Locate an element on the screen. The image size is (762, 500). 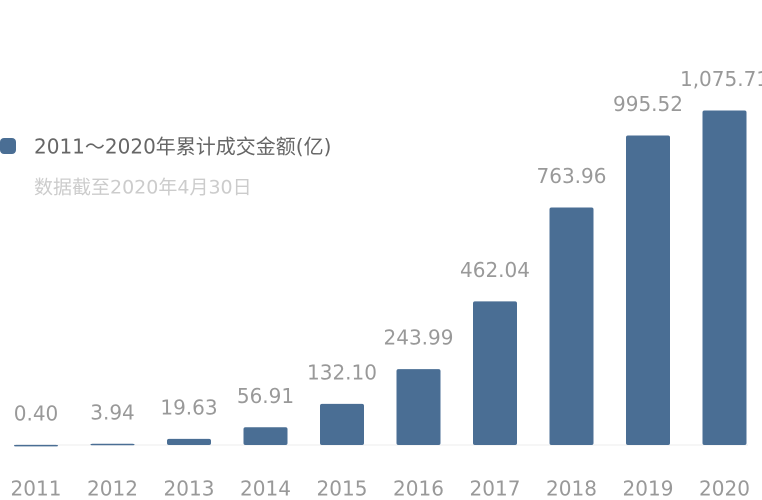
value-label: 1,075.71 is located at coordinates (721, 79).